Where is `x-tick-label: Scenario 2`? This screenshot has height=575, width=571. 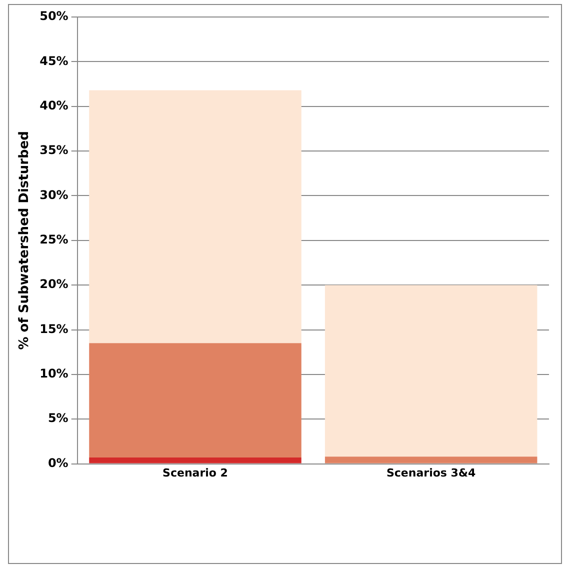
x-tick-label: Scenario 2 is located at coordinates (195, 473).